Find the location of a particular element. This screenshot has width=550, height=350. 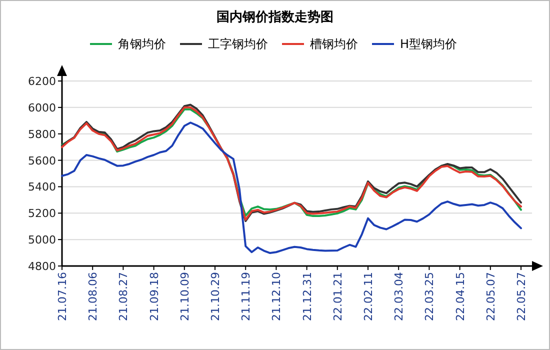

x-tick-label: 21.08.27 is located at coordinates (123, 296).